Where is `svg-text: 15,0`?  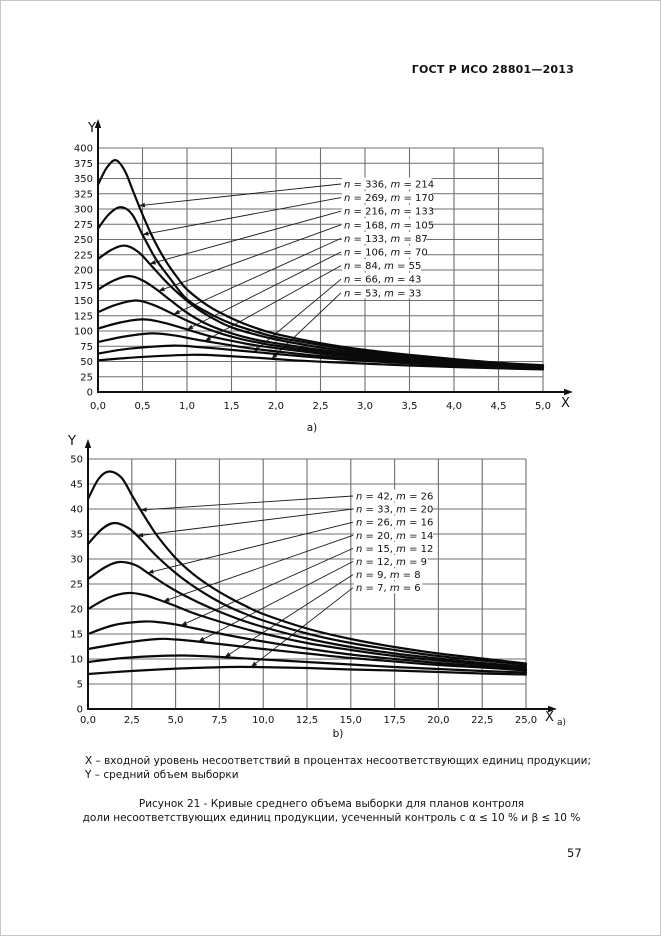 svg-text: 15,0 is located at coordinates (351, 720).